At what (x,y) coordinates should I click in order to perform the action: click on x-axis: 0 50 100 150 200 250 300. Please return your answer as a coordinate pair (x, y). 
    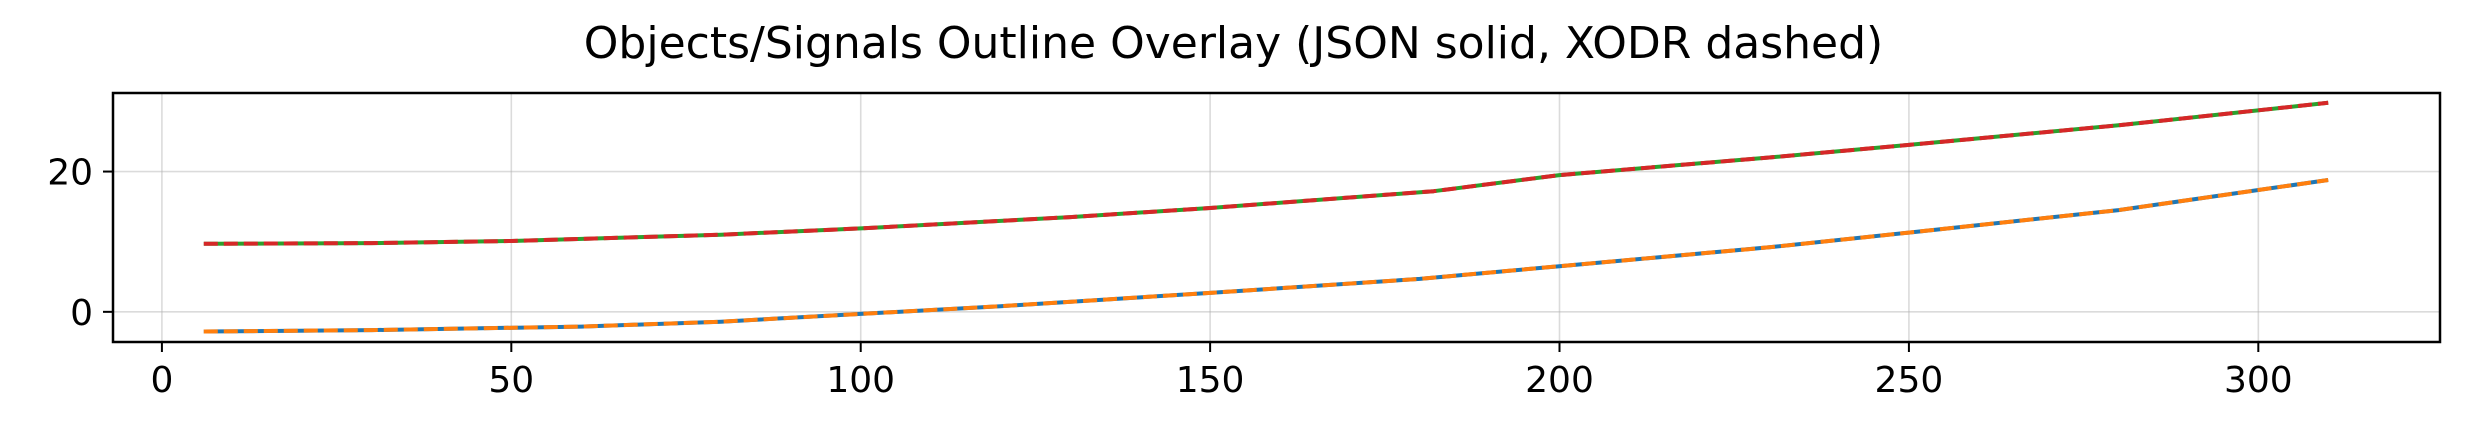
    Looking at the image, I should click on (1221, 371).